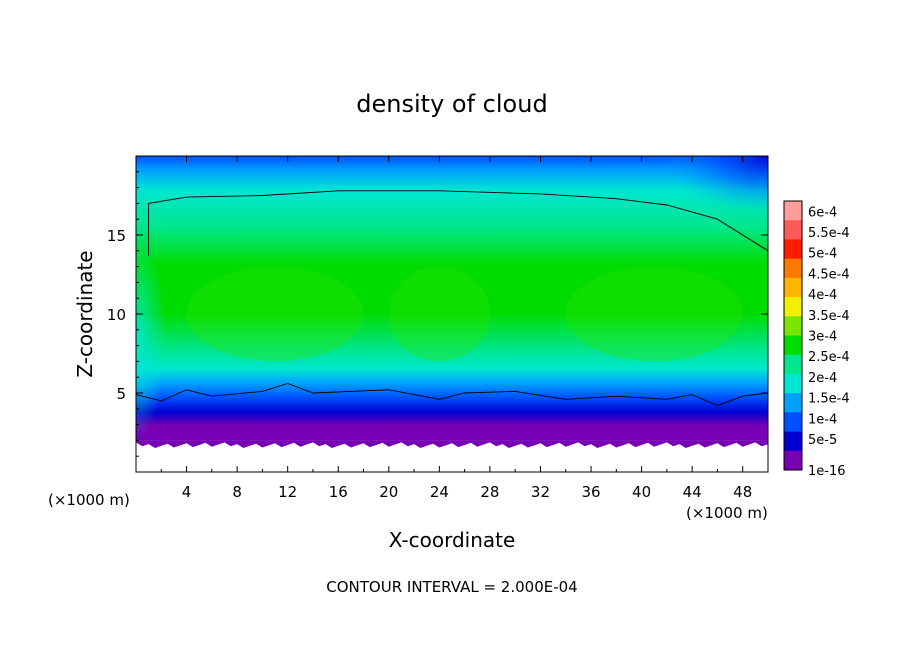 This screenshot has height=654, width=904. Describe the element at coordinates (822, 254) in the screenshot. I see `colorbar-label: 5e-4` at that location.